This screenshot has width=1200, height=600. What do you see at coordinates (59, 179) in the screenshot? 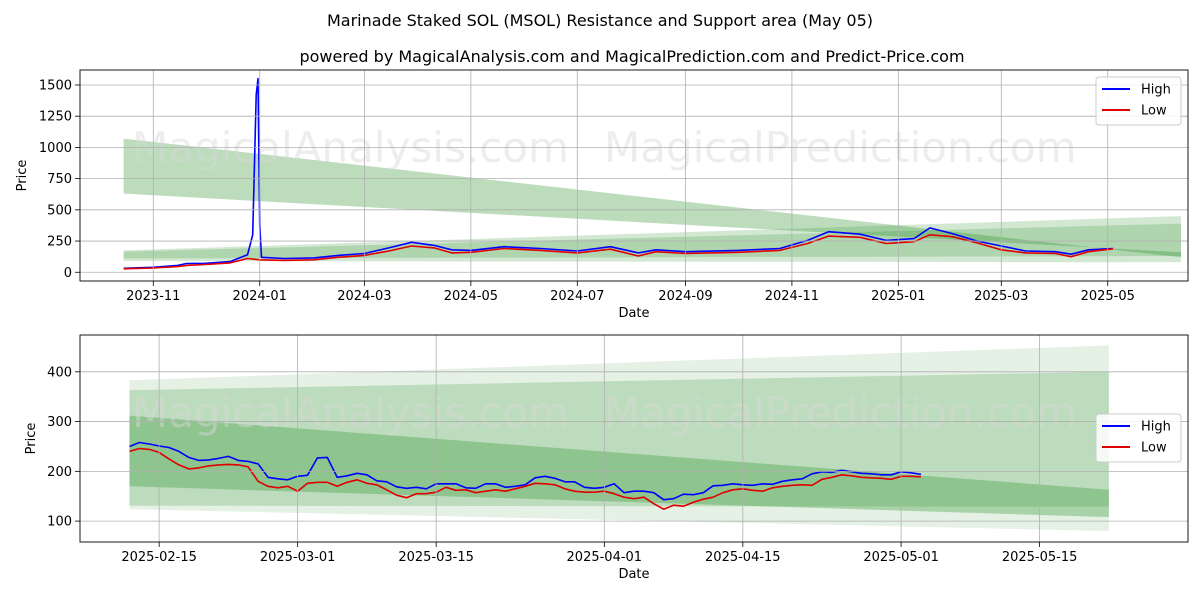
I see `y-tick-label: 750` at bounding box center [59, 179].